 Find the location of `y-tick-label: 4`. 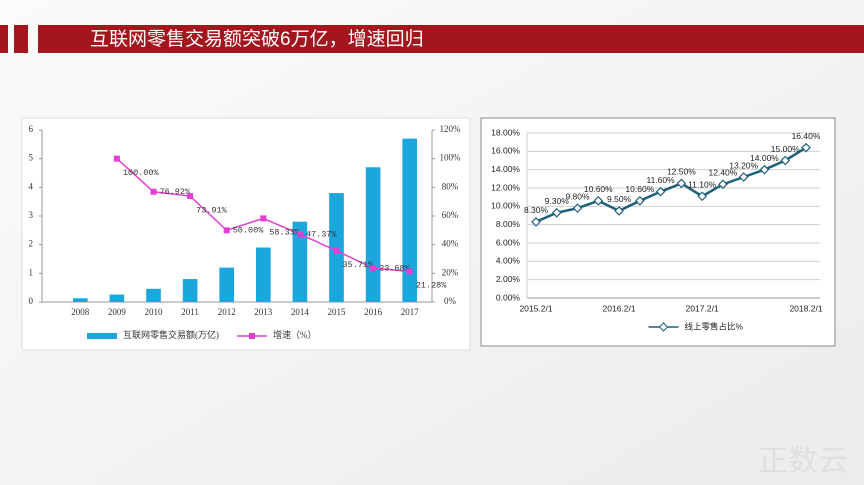

y-tick-label: 4 is located at coordinates (31, 186).